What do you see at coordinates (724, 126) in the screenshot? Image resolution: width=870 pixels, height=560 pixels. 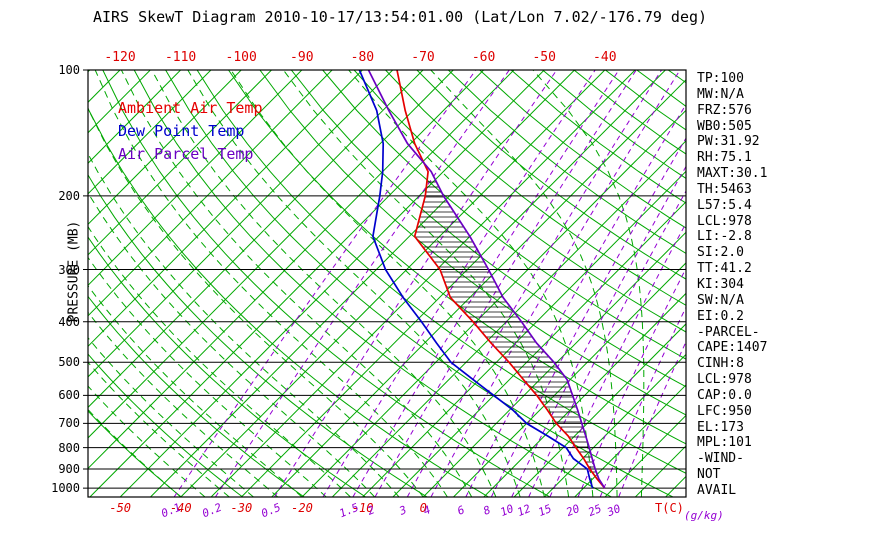 I see `stat-line: WB0:505` at bounding box center [724, 126].